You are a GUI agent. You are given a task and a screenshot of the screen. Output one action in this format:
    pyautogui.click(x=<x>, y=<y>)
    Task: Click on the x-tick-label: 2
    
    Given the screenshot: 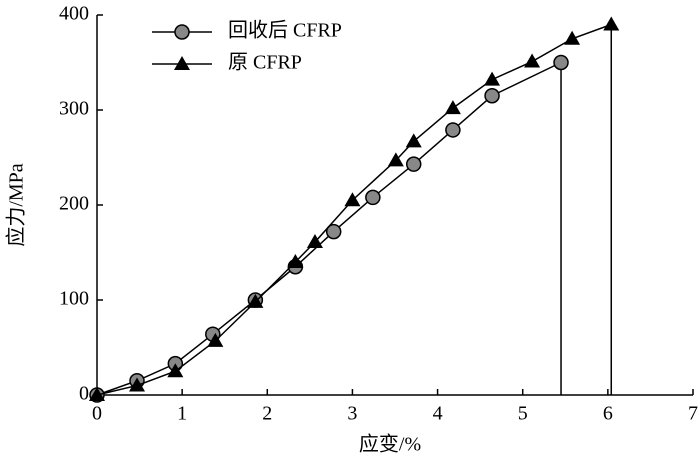 What is the action you would take?
    pyautogui.click(x=267, y=414)
    